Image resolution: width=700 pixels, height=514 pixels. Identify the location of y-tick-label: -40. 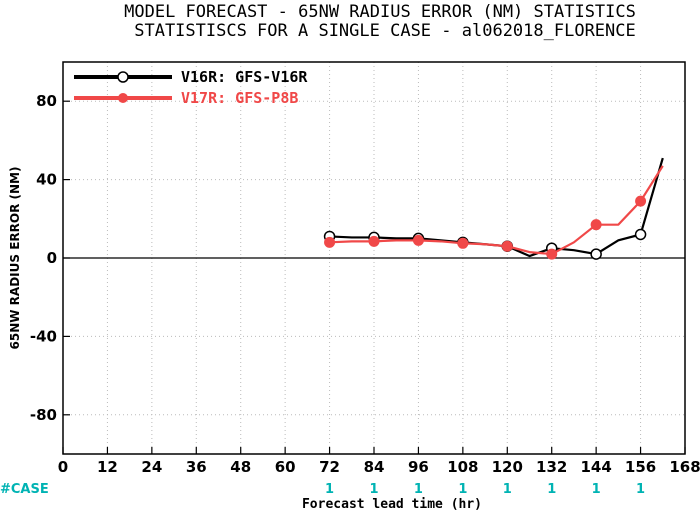
(43, 336).